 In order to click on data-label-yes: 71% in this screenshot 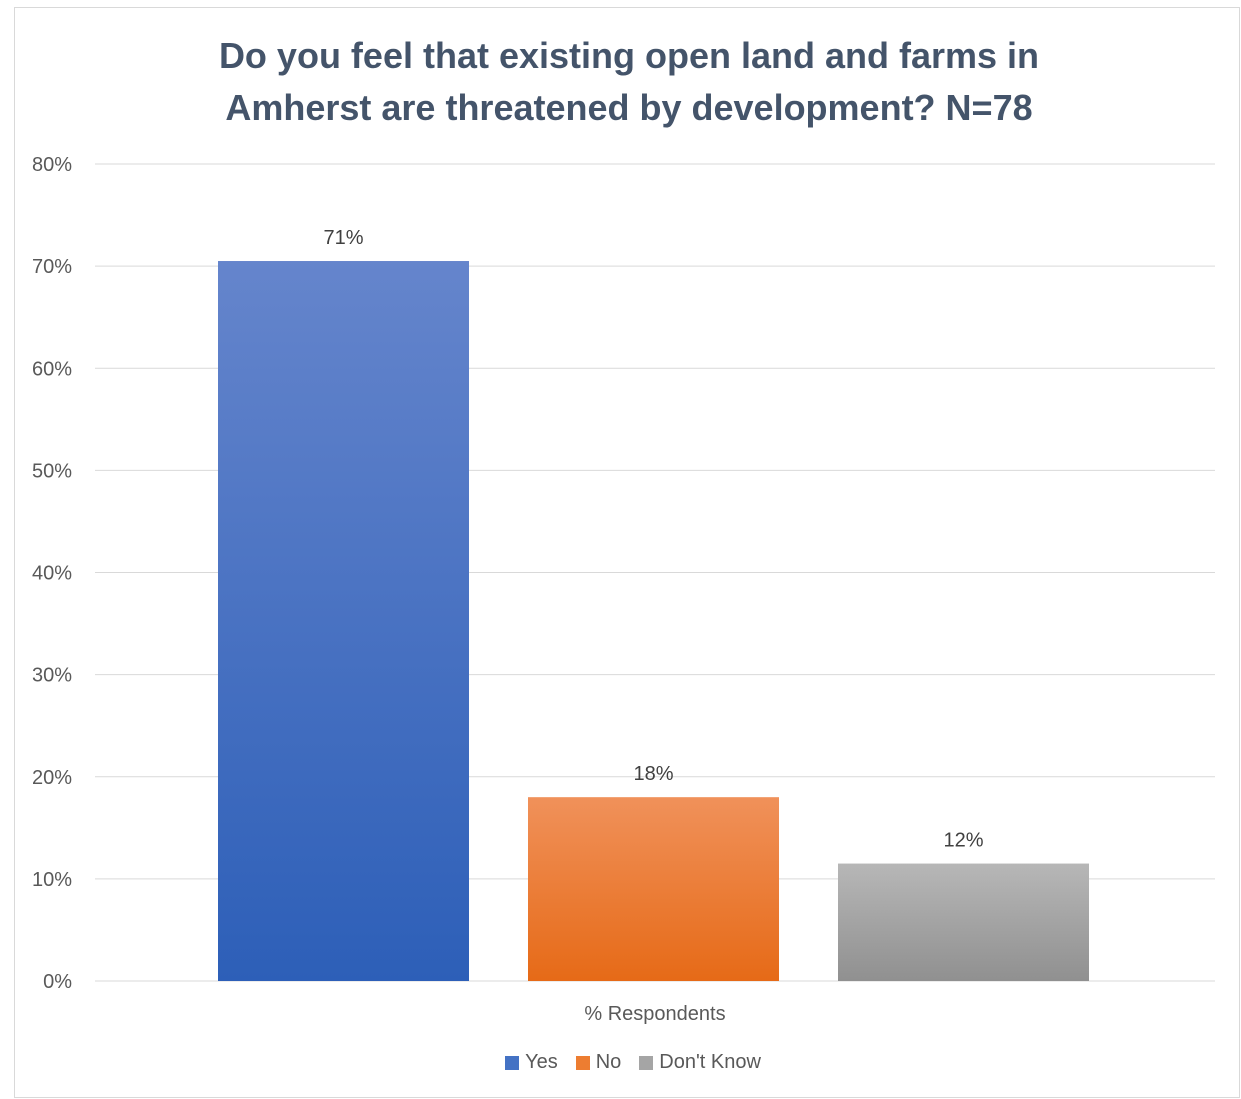, I will do `click(343, 238)`.